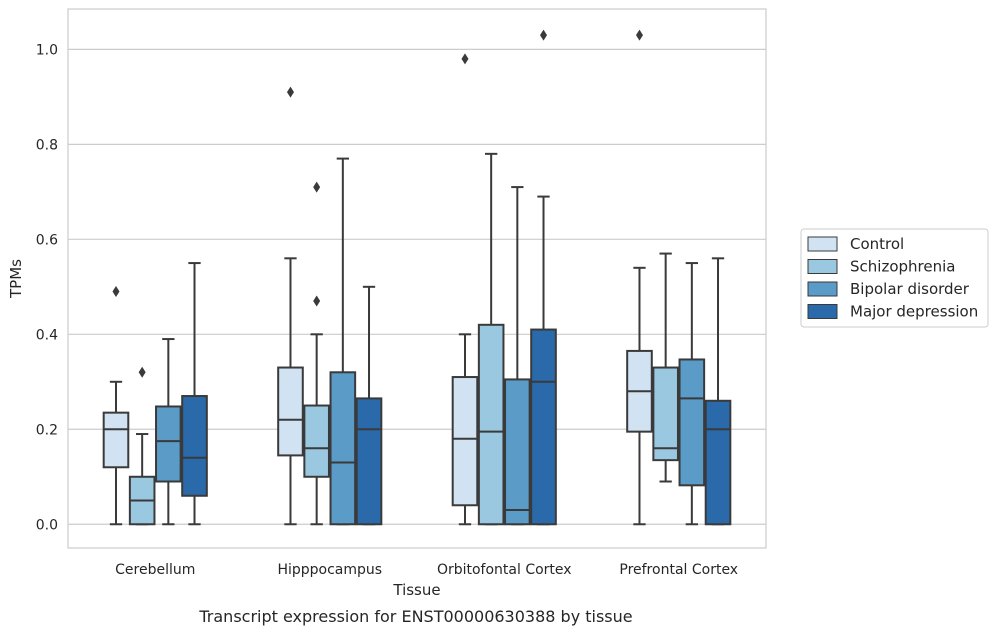 Image resolution: width=997 pixels, height=634 pixels. What do you see at coordinates (16, 279) in the screenshot?
I see `y-axis-label: TPMs` at bounding box center [16, 279].